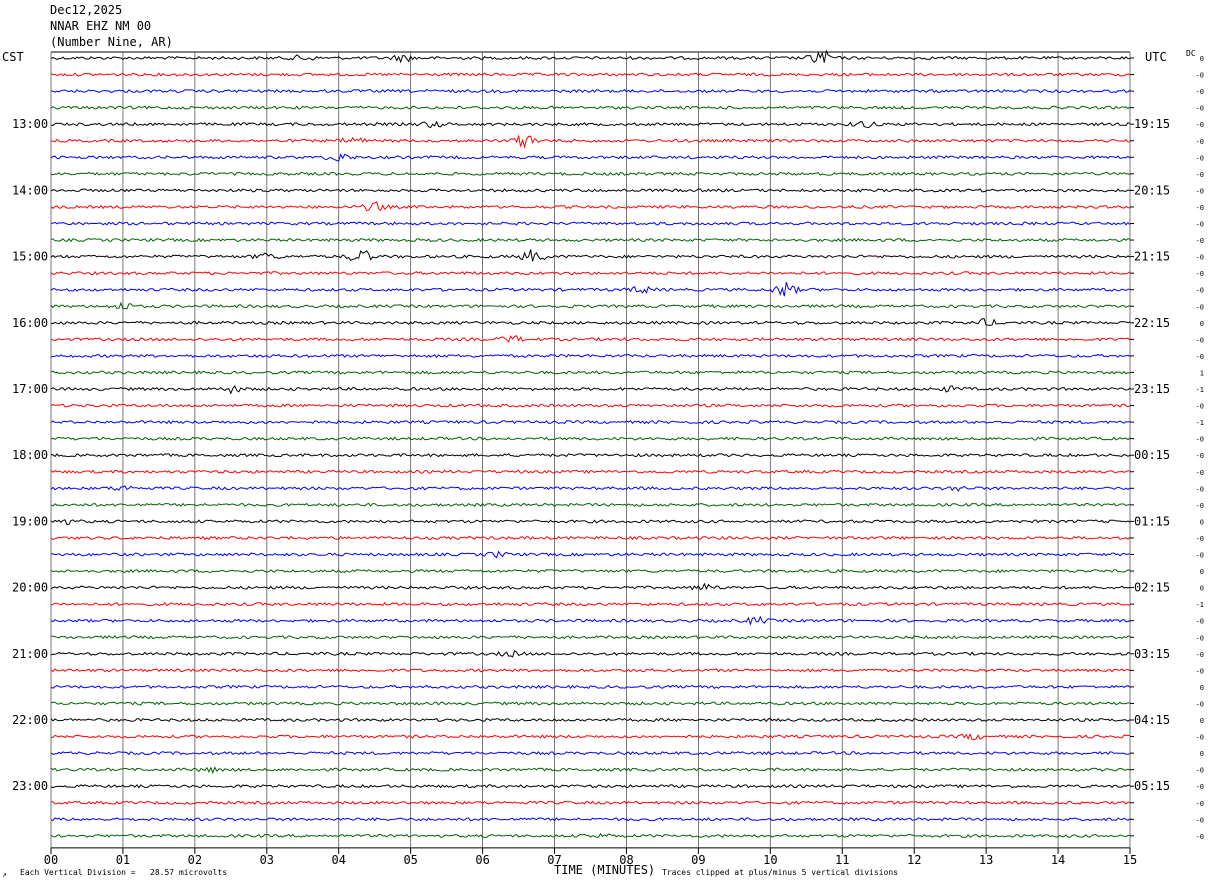  What do you see at coordinates (30, 720) in the screenshot?
I see `cst-hour-label: 22:00` at bounding box center [30, 720].